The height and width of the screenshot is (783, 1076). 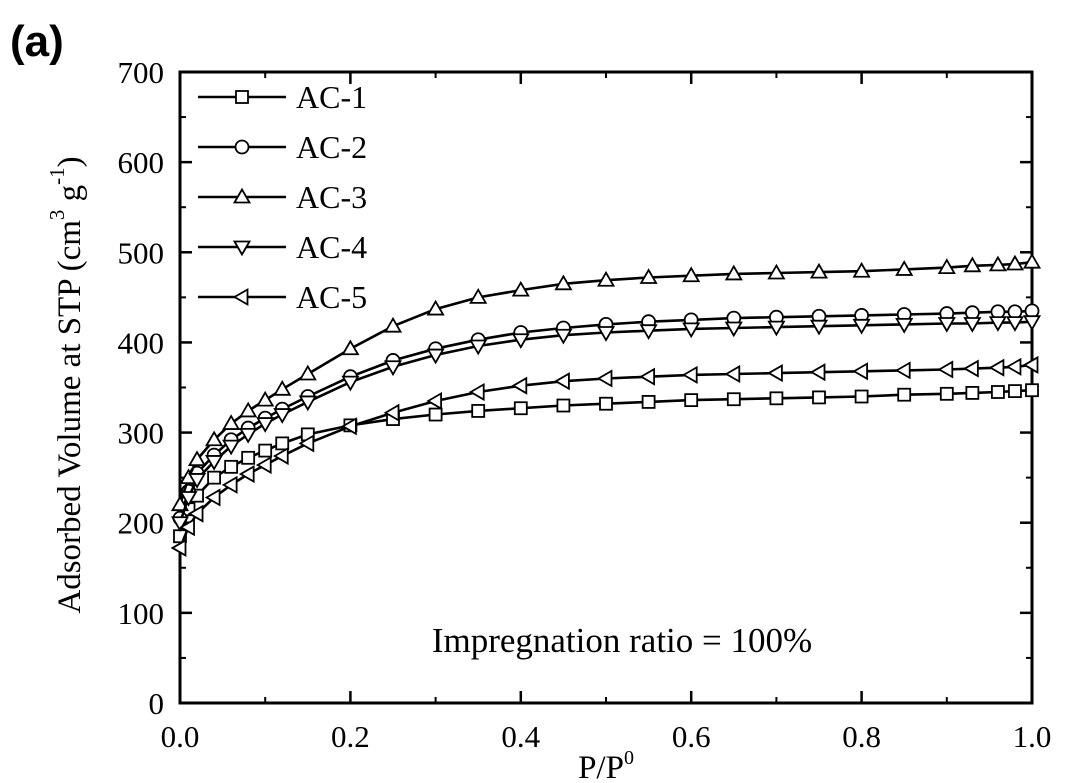 I want to click on annotation-text: Impregnation ratio = 100%, so click(x=622, y=640).